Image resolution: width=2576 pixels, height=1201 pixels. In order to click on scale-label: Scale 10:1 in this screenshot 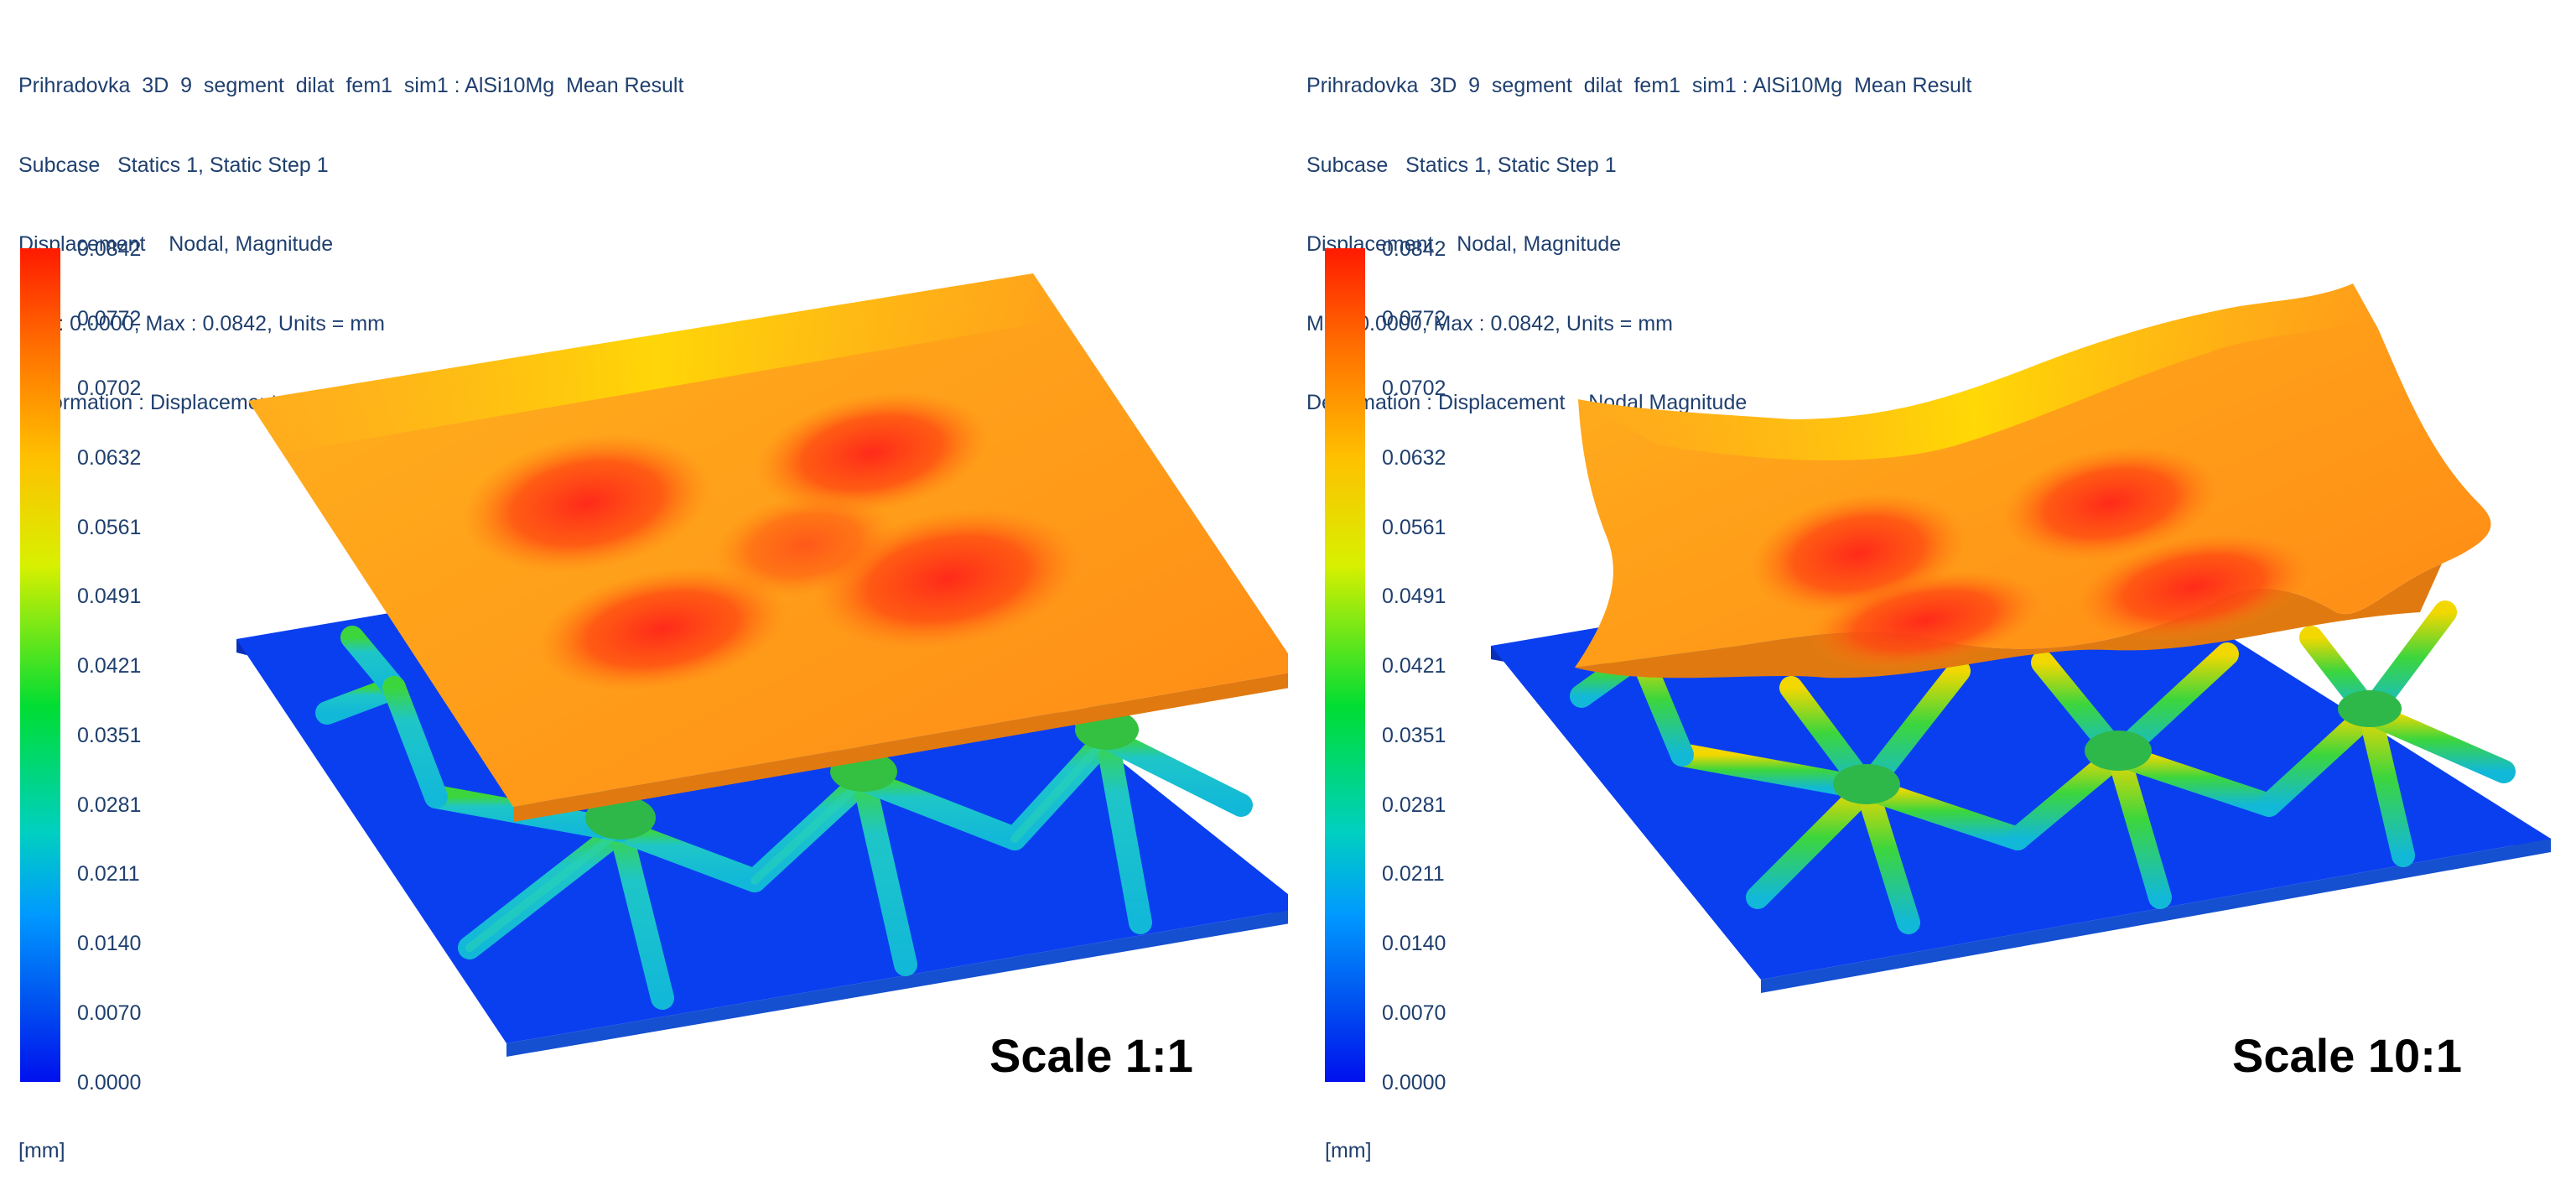, I will do `click(2347, 1055)`.